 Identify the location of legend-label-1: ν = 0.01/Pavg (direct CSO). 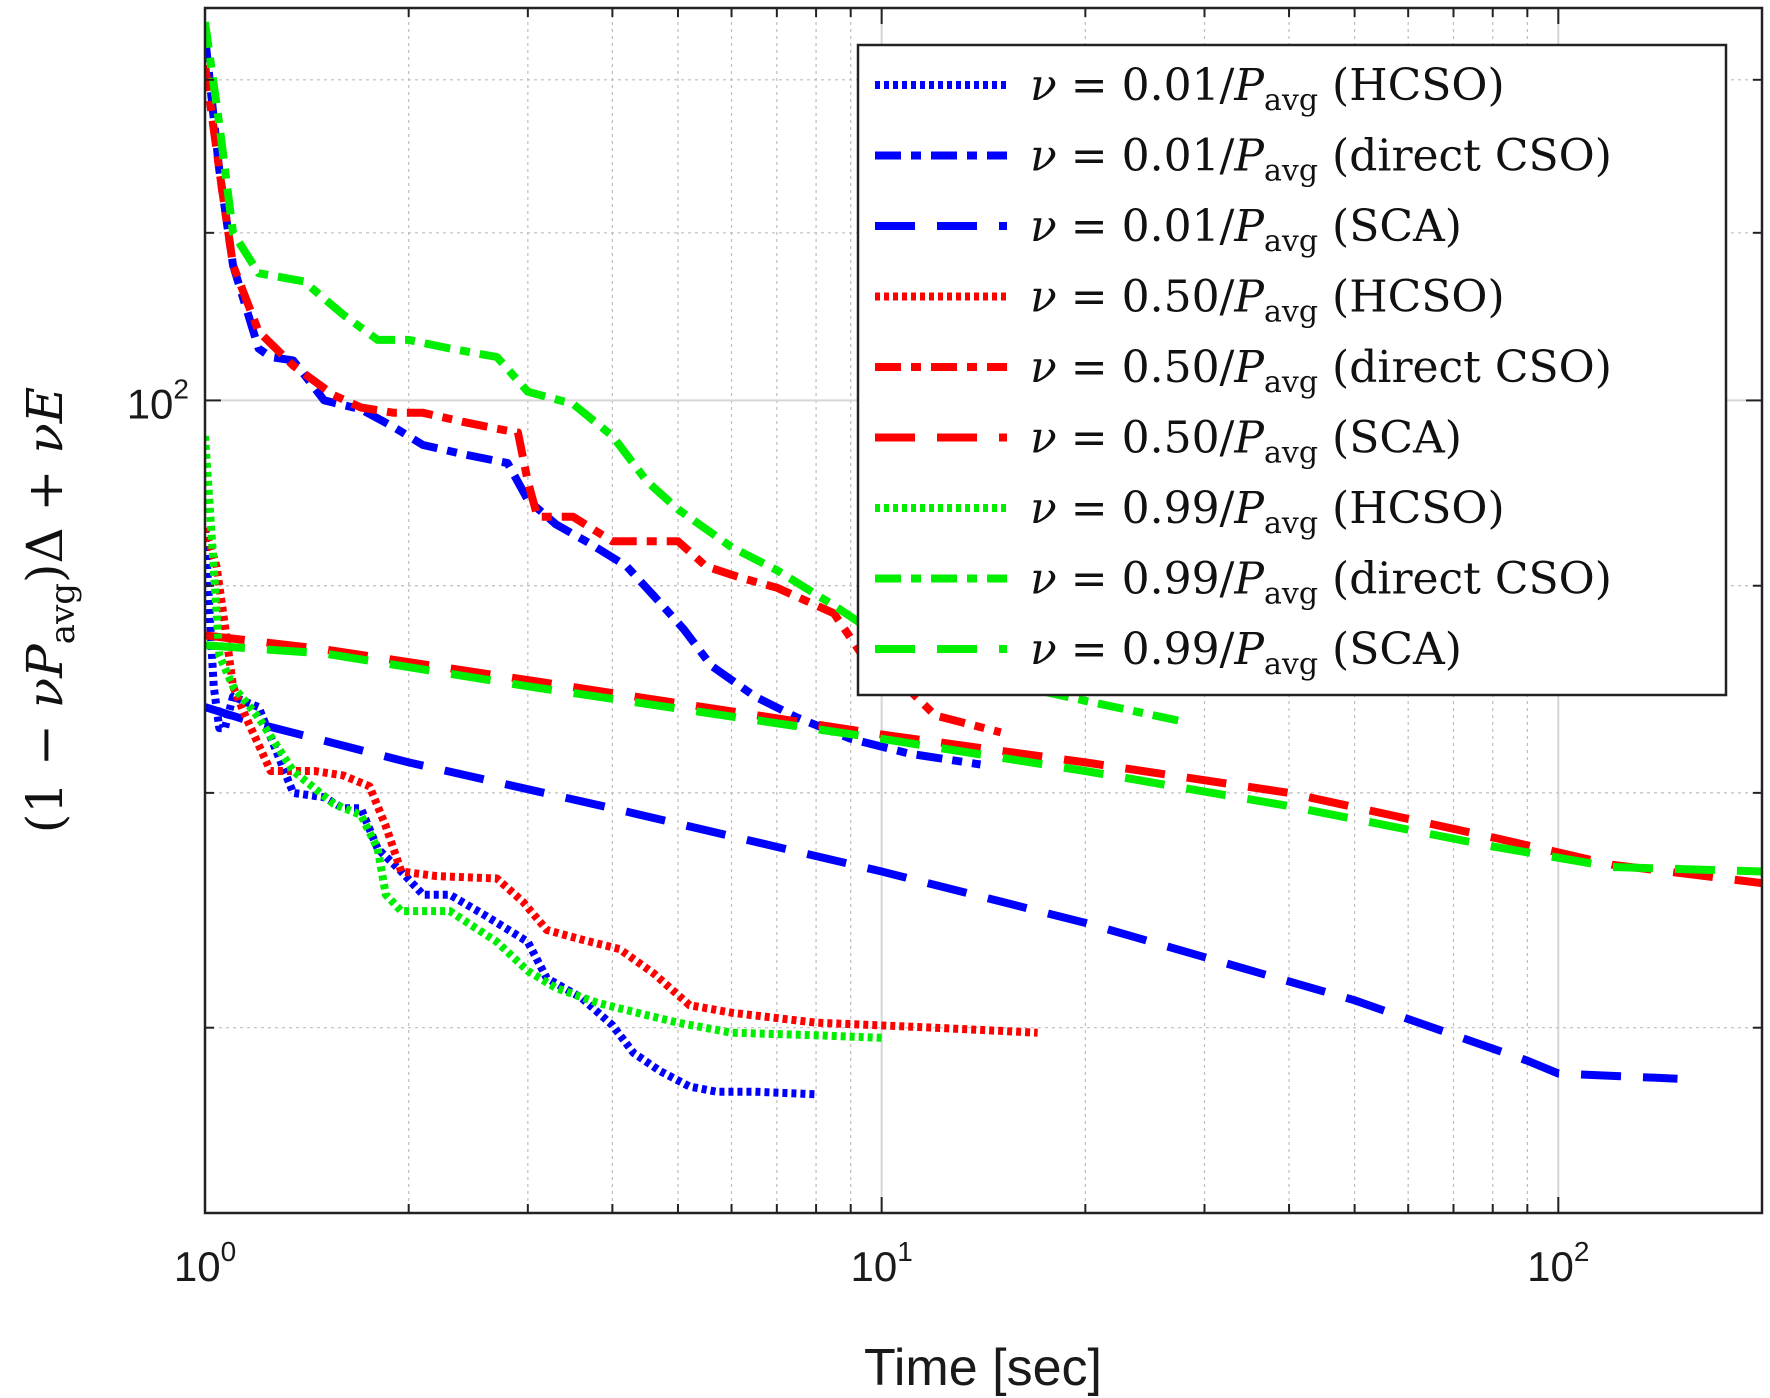
(1321, 160).